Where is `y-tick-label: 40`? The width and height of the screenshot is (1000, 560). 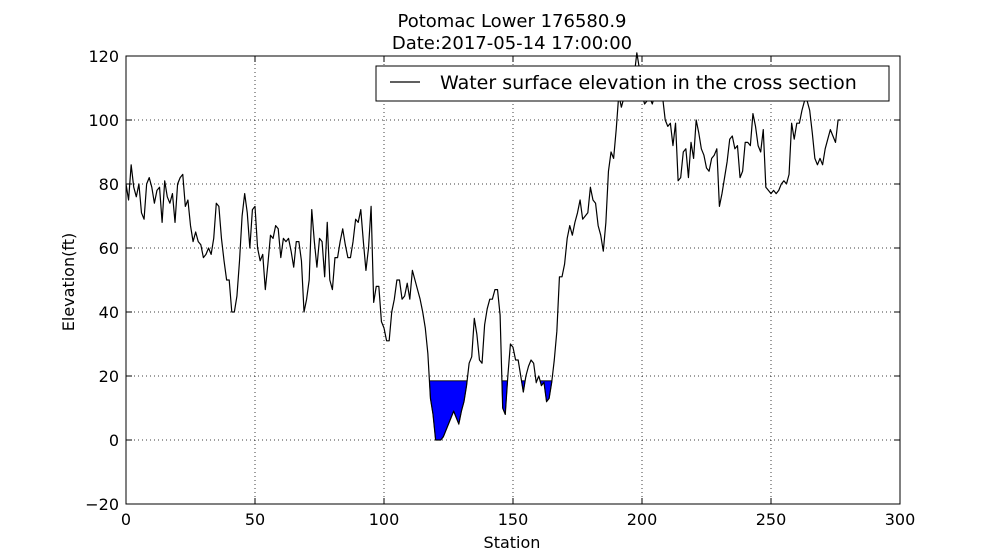
y-tick-label: 40 is located at coordinates (109, 312).